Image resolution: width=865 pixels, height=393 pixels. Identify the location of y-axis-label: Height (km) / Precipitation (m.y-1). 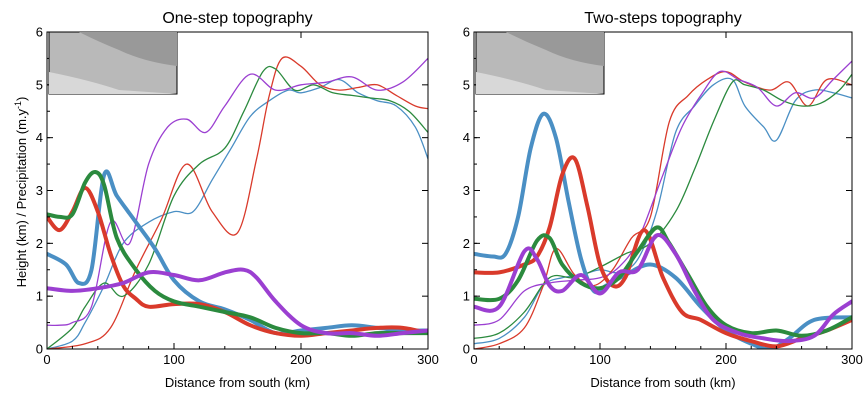
(21, 192).